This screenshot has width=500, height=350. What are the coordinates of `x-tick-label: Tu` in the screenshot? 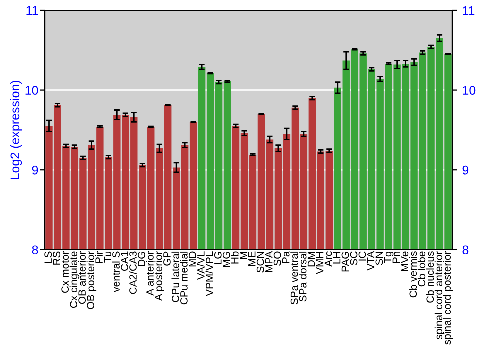 It's located at (108, 257).